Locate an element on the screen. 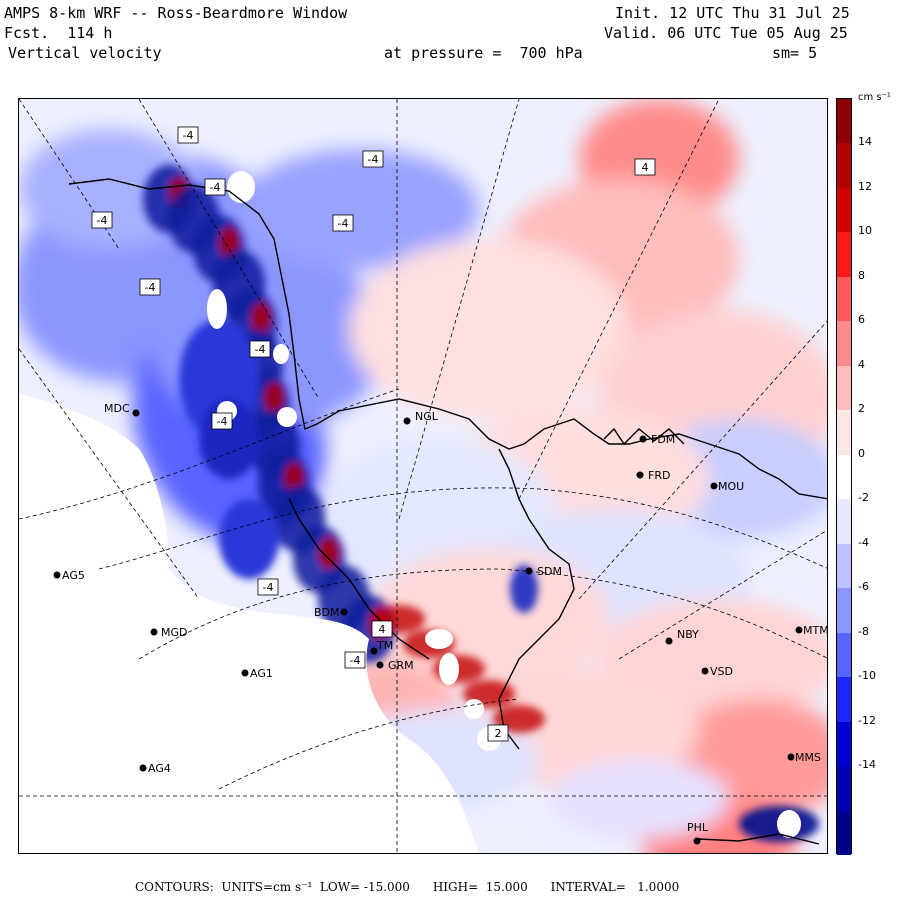  colorbar-tick-label: 2 is located at coordinates (861, 409).